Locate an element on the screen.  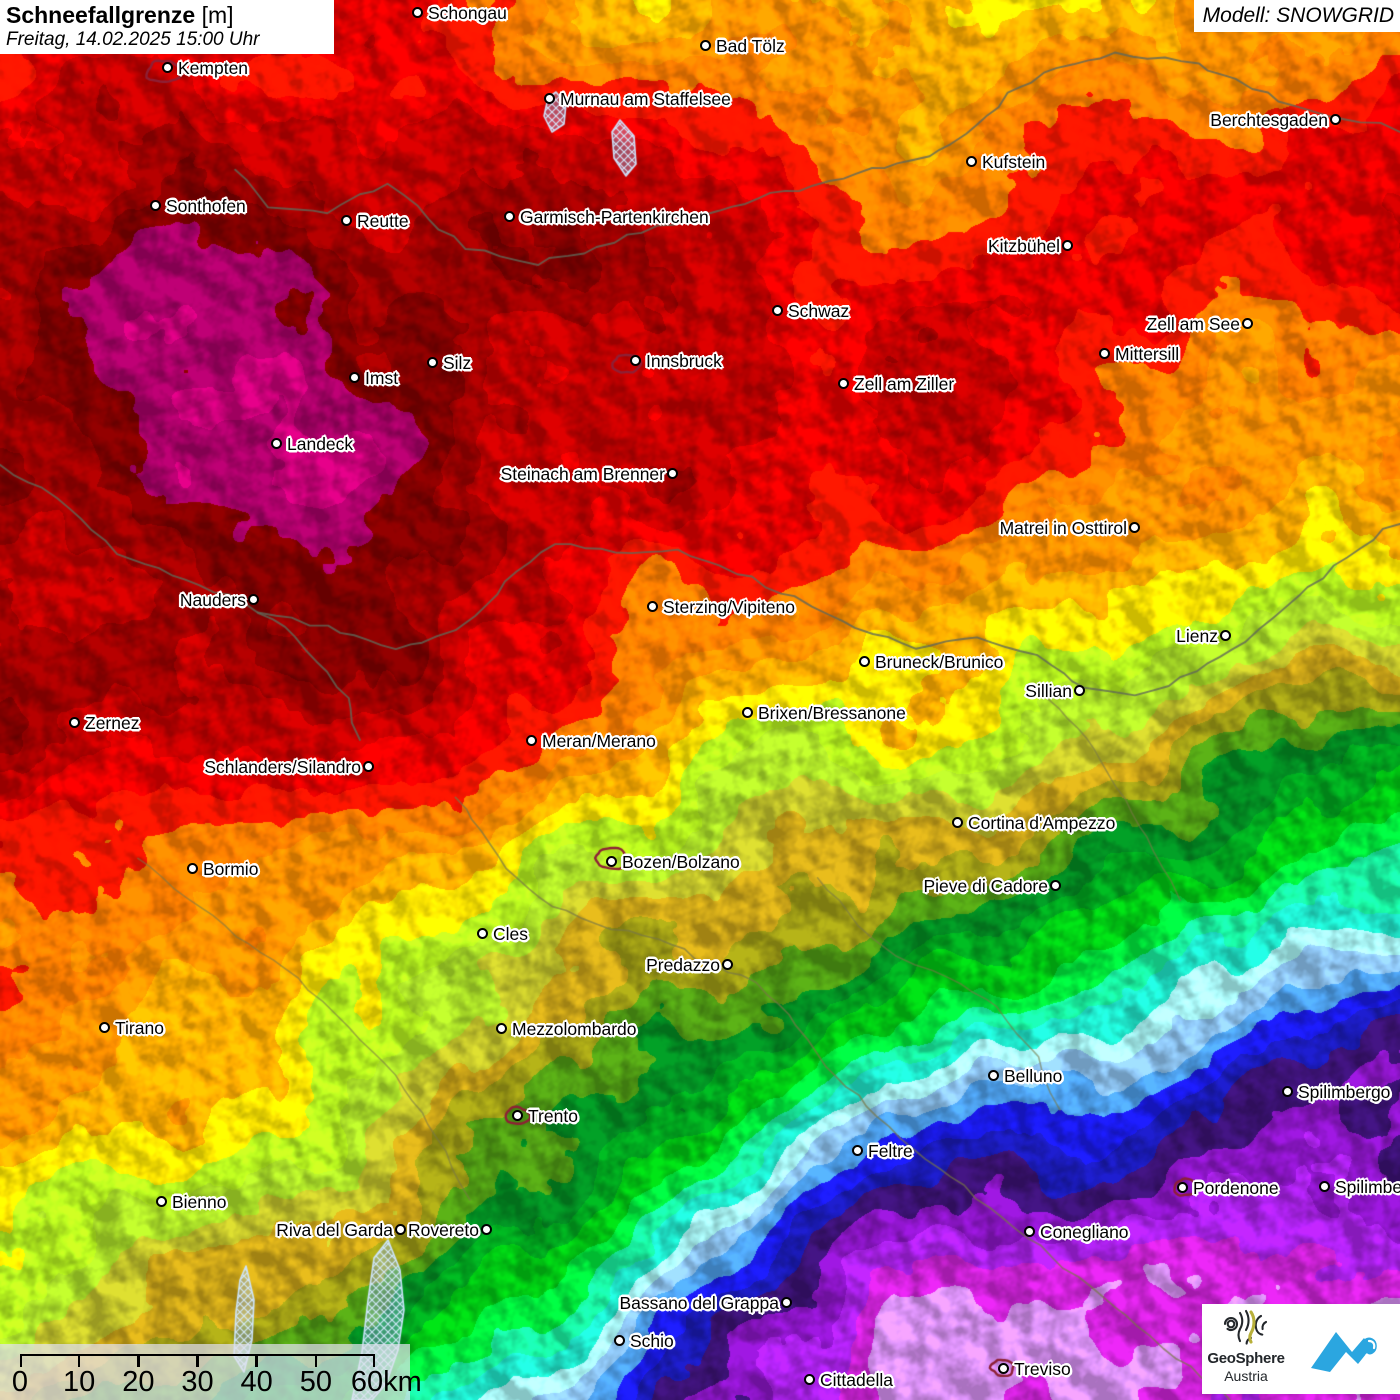
city-label: Pordenone is located at coordinates (1236, 1188).